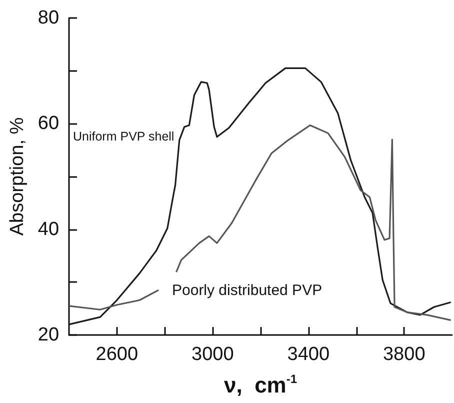  I want to click on x-tick-label: 3800, so click(404, 354).